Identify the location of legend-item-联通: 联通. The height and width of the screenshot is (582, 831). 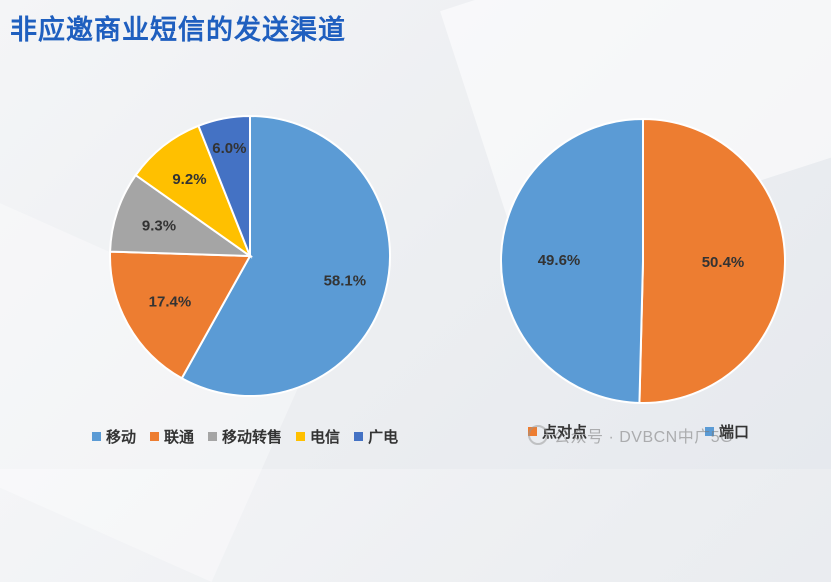
(172, 436).